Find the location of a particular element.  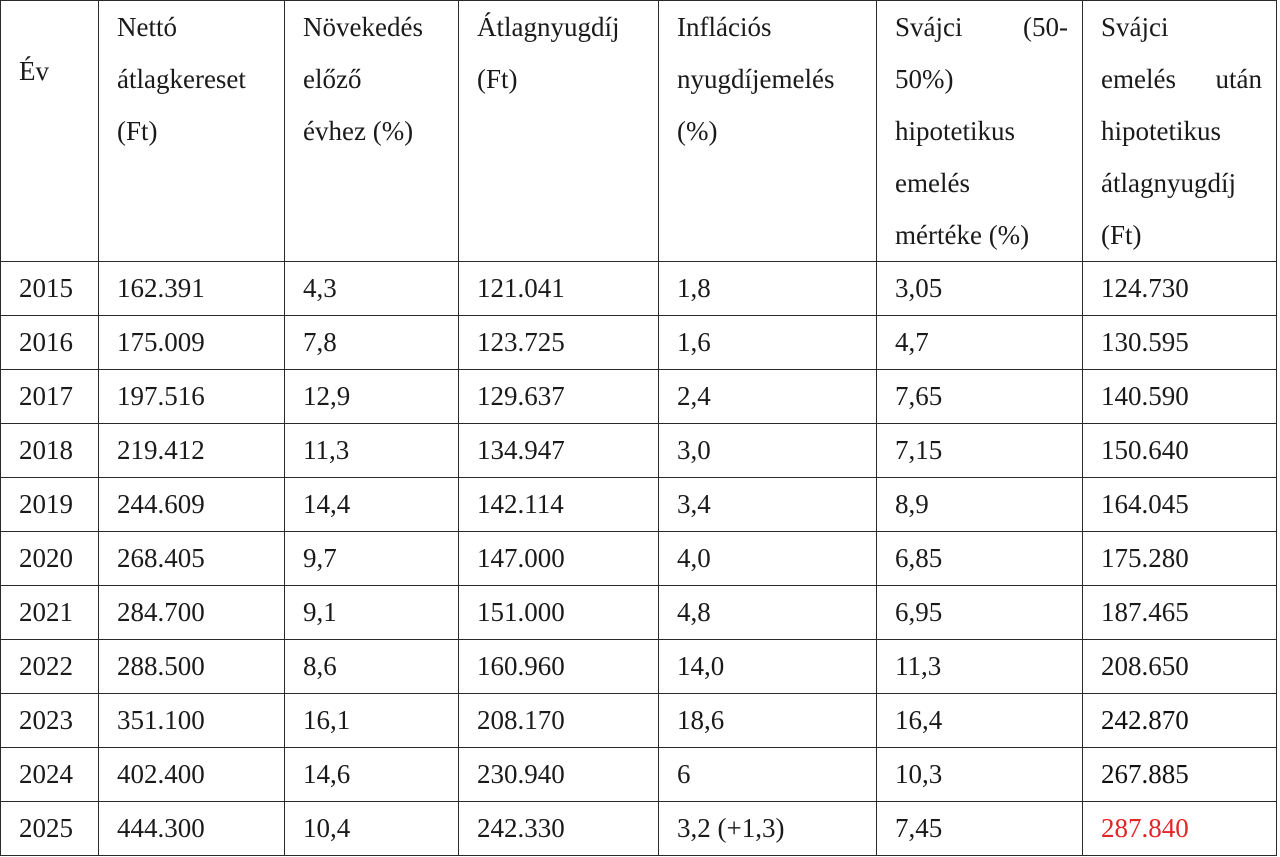

cell-net-wage: 162.391 is located at coordinates (191, 288).